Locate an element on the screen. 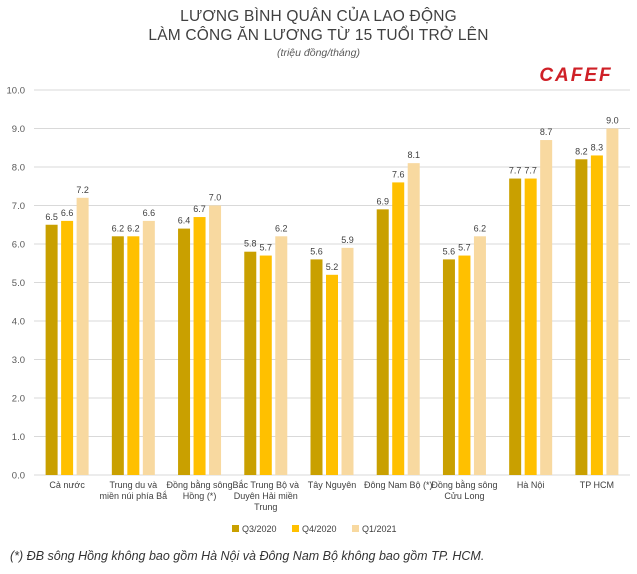 Image resolution: width=637 pixels, height=574 pixels. data-label: 5.6 is located at coordinates (449, 251).